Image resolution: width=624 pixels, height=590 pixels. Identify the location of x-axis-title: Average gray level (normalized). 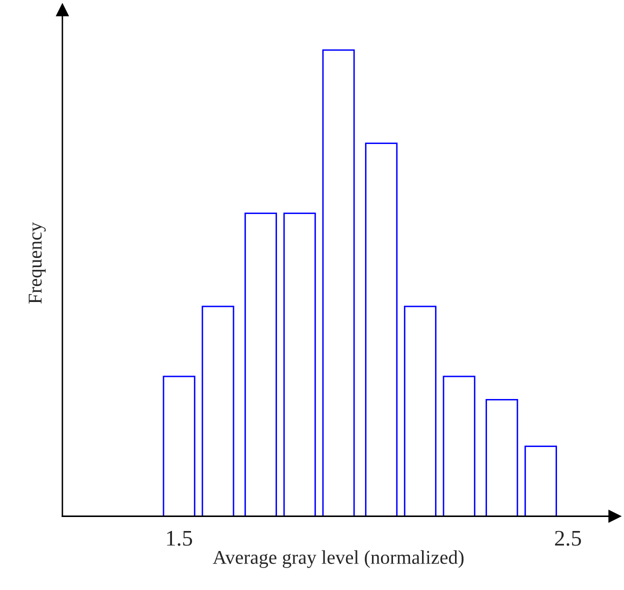
(338, 559).